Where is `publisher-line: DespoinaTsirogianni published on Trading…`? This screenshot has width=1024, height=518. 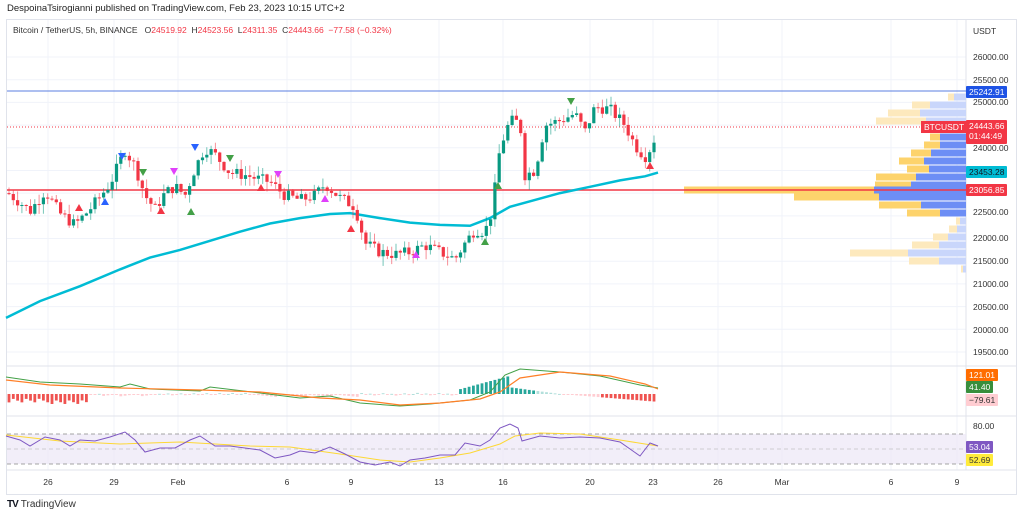 publisher-line: DespoinaTsirogianni published on Trading… is located at coordinates (176, 8).